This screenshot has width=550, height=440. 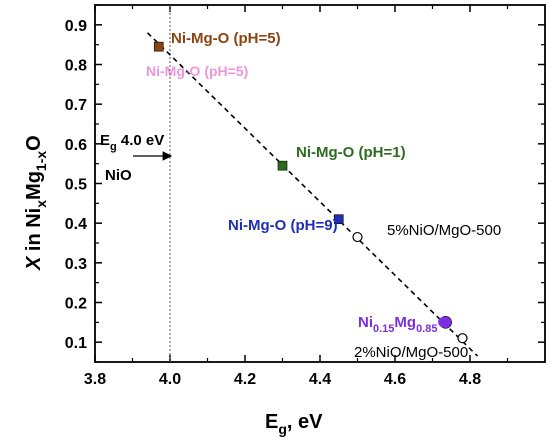 What do you see at coordinates (294, 424) in the screenshot?
I see `x-axis-title: Eg, eV` at bounding box center [294, 424].